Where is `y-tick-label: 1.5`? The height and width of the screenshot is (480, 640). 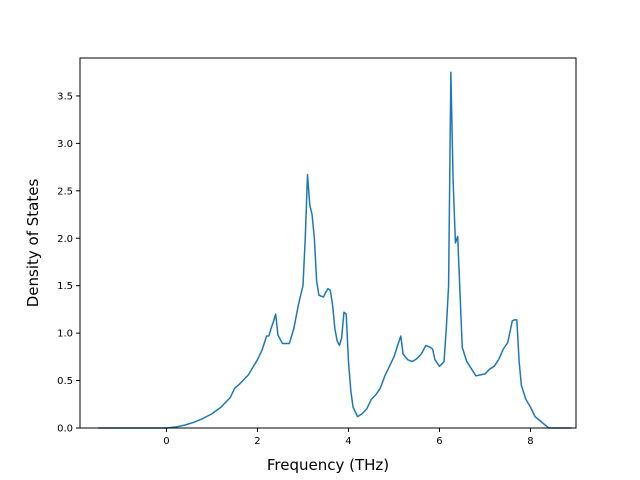 y-tick-label: 1.5 is located at coordinates (65, 286).